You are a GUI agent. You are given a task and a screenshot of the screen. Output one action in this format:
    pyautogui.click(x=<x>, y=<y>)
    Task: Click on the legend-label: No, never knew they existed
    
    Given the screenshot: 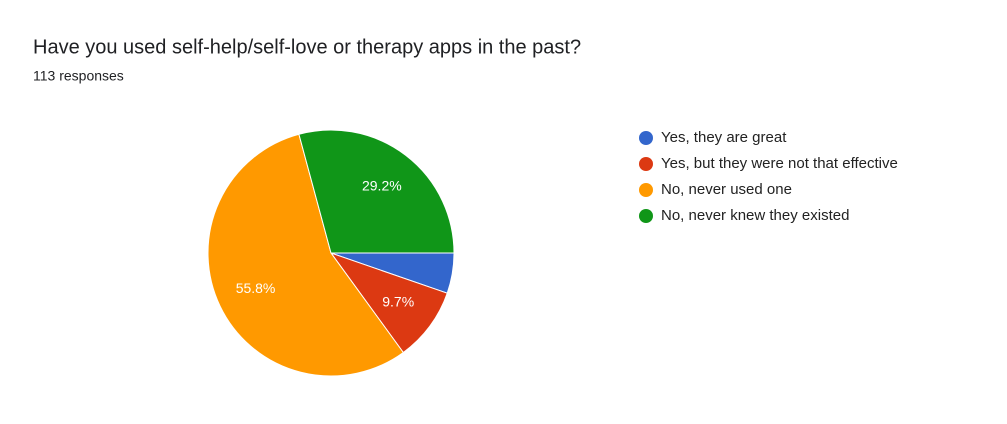 What is the action you would take?
    pyautogui.click(x=755, y=215)
    